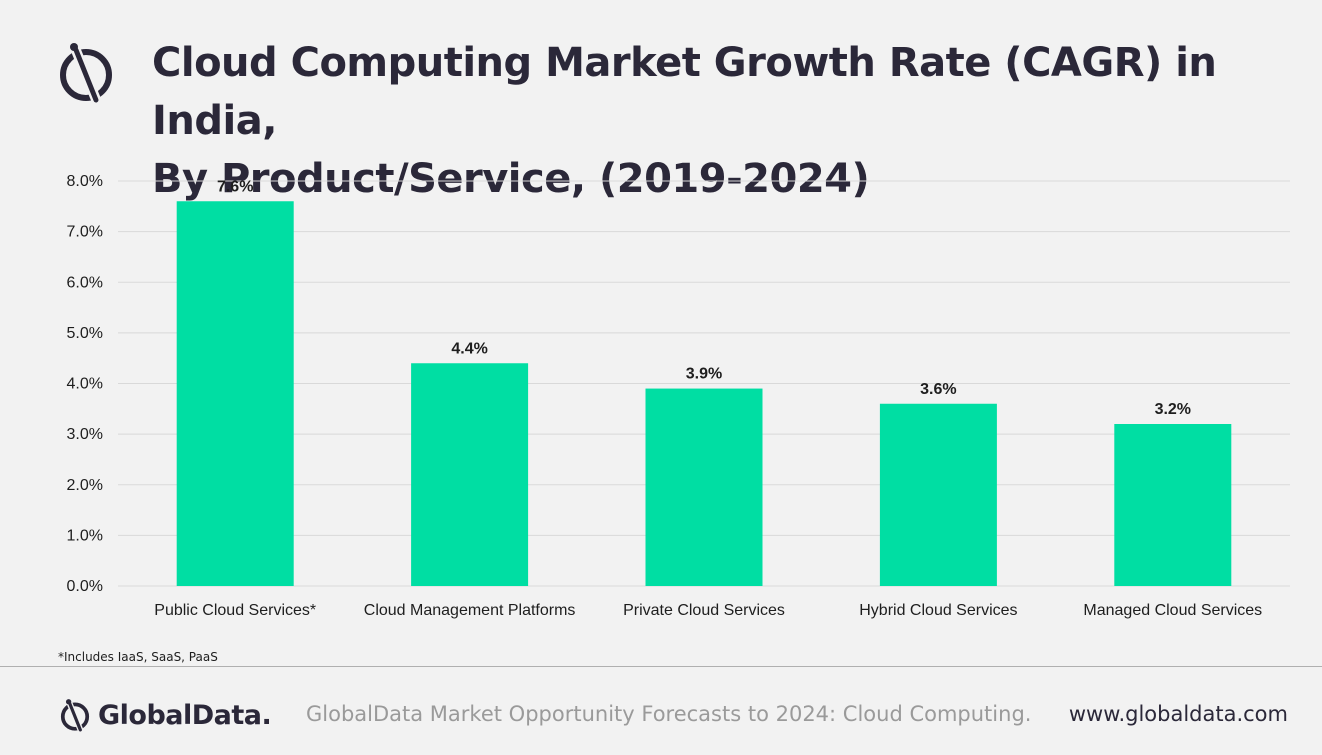 The width and height of the screenshot is (1322, 755). What do you see at coordinates (75, 716) in the screenshot?
I see `globaldata-footer-logo-icon` at bounding box center [75, 716].